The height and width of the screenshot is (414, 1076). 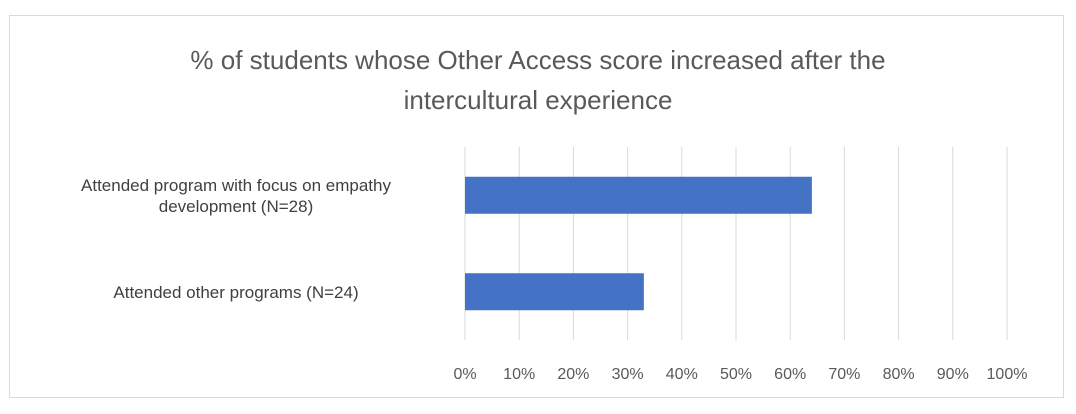 I want to click on x-tick-label: 10%, so click(x=519, y=374).